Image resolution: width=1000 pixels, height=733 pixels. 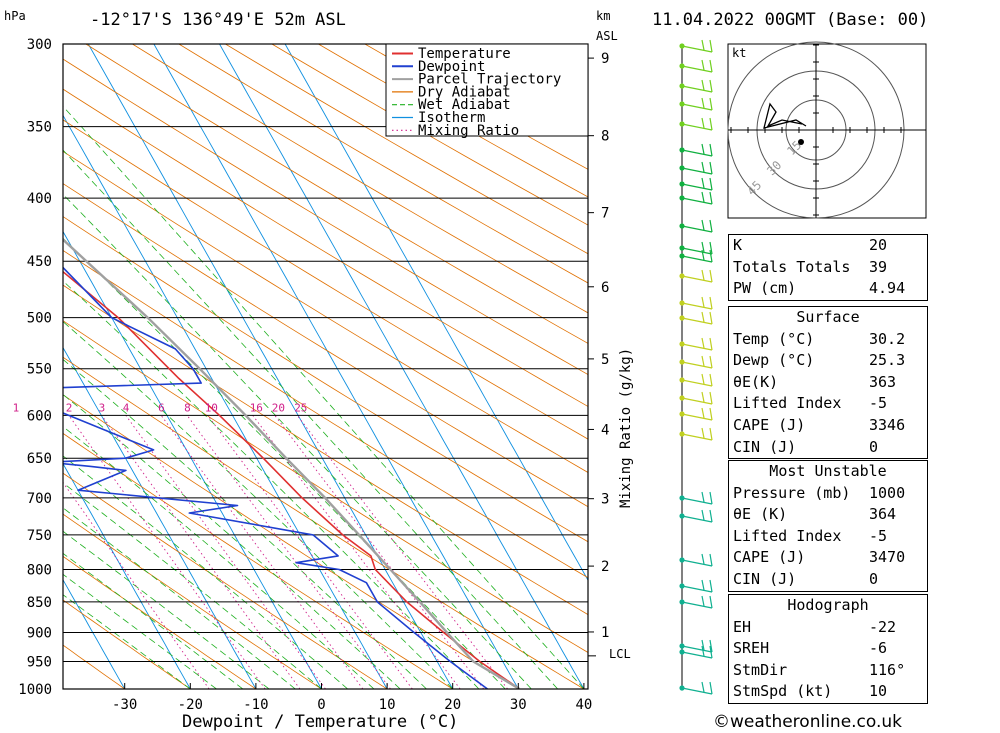 I want to click on x-axis-label: Dewpoint / Temperature (°C), so click(x=320, y=722).